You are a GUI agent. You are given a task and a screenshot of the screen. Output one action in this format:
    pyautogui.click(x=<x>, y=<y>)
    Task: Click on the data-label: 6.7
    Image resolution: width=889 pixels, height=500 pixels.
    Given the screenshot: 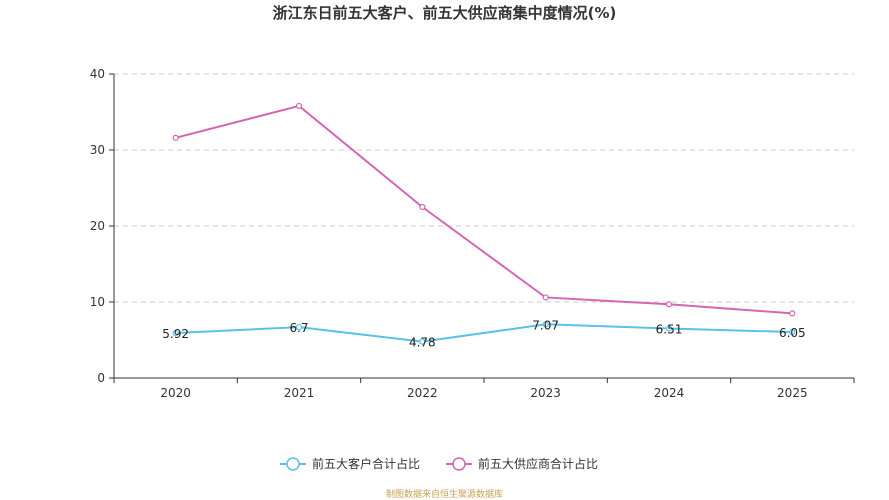 What is the action you would take?
    pyautogui.click(x=298, y=328)
    